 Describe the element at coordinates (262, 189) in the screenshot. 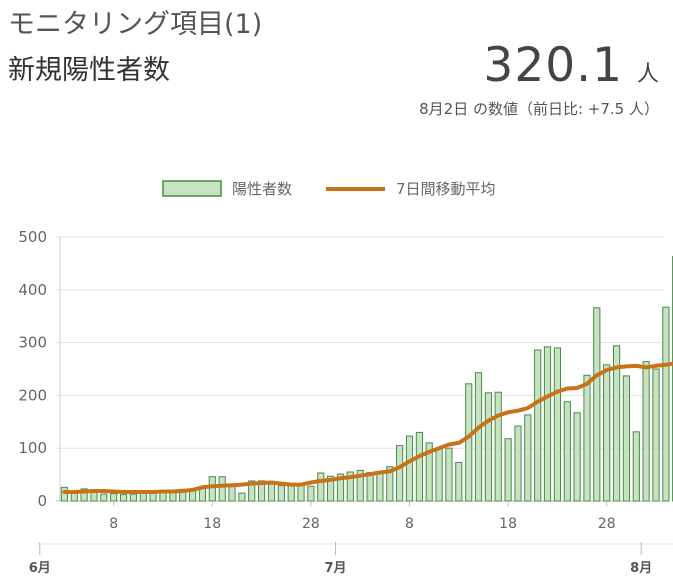

I see `legend-label-bar: 陽性者数` at that location.